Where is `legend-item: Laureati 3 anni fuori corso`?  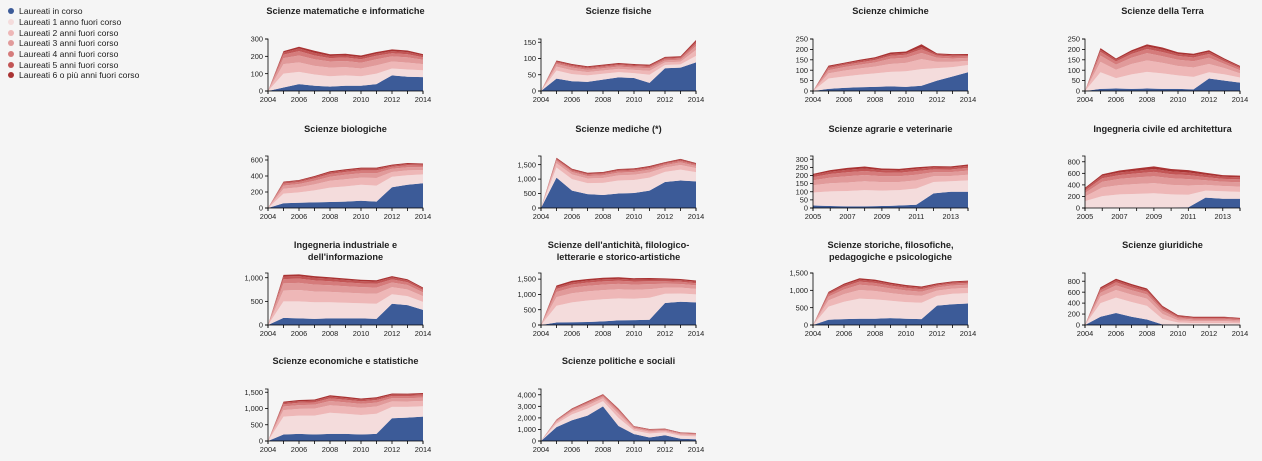 legend-item: Laureati 3 anni fuori corso is located at coordinates (73, 43).